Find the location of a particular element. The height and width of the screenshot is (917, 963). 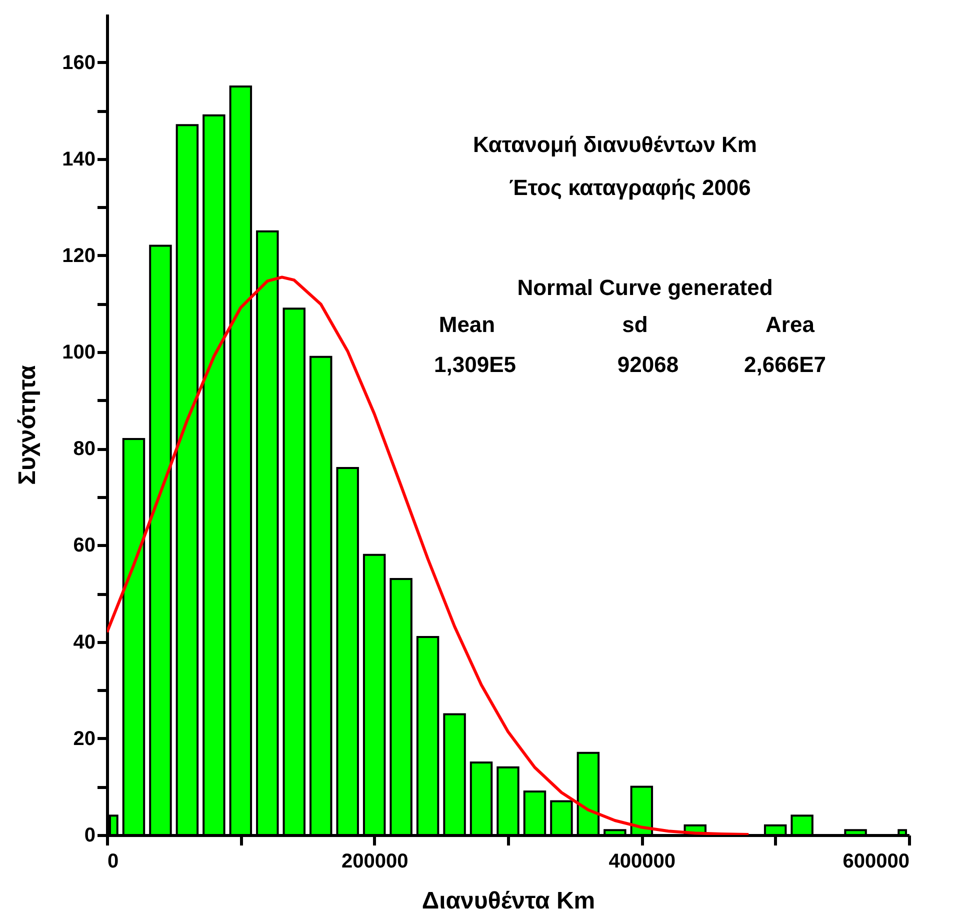

x-tick-label: 0 is located at coordinates (113, 861).